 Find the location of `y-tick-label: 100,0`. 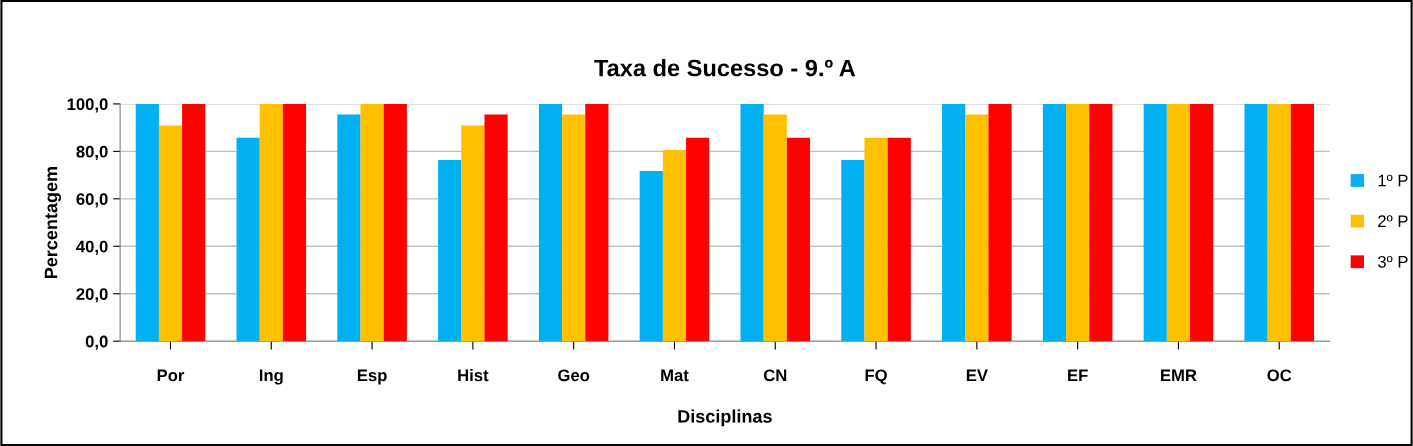

y-tick-label: 100,0 is located at coordinates (87, 105).